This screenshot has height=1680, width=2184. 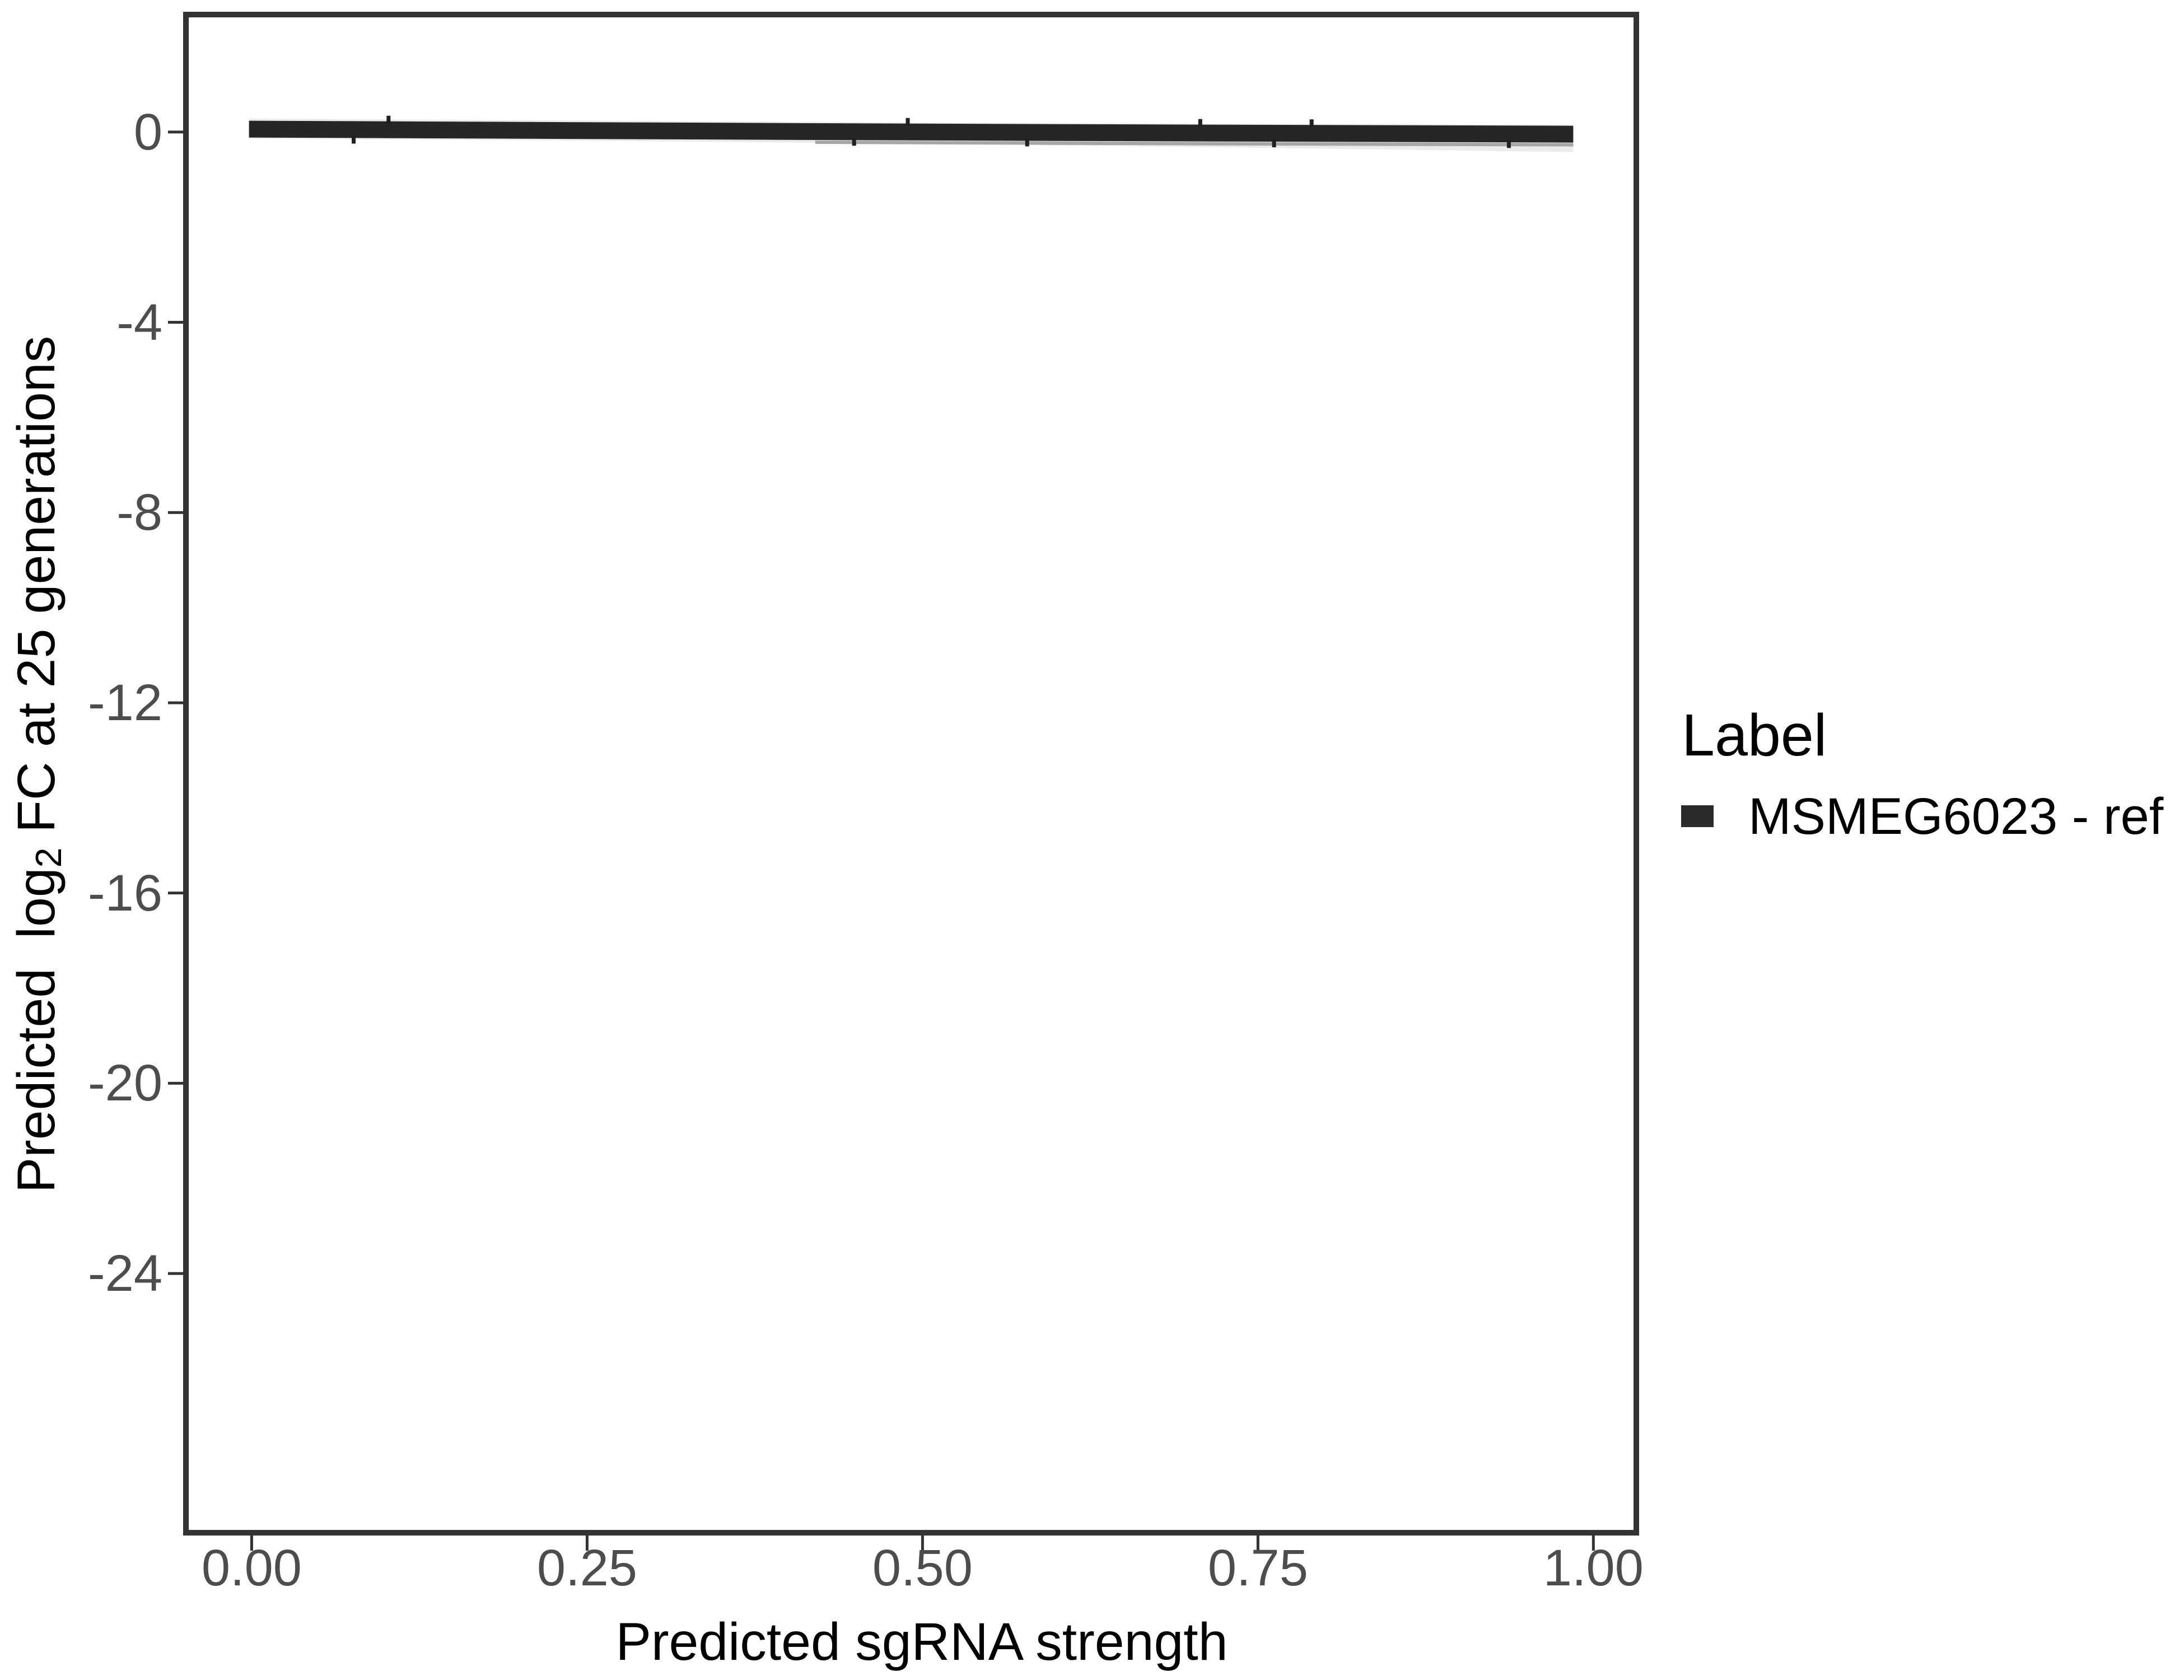 I want to click on legend-title: Label, so click(x=1755, y=735).